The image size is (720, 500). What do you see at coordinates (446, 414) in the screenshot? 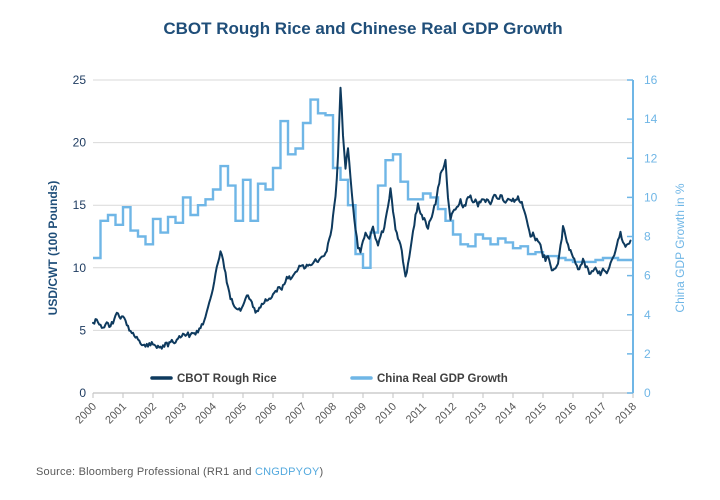
I see `x-tick-label: 2012` at bounding box center [446, 414].